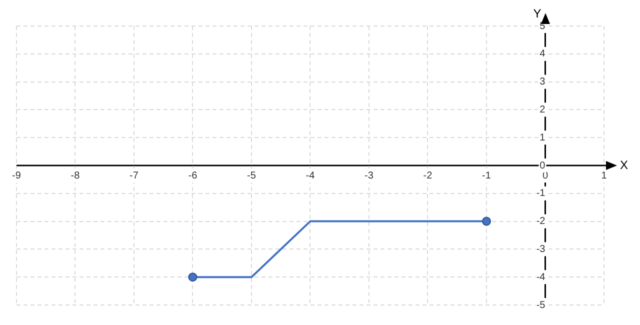 This screenshot has width=640, height=325. I want to click on x-tick-label: -9, so click(17, 176).